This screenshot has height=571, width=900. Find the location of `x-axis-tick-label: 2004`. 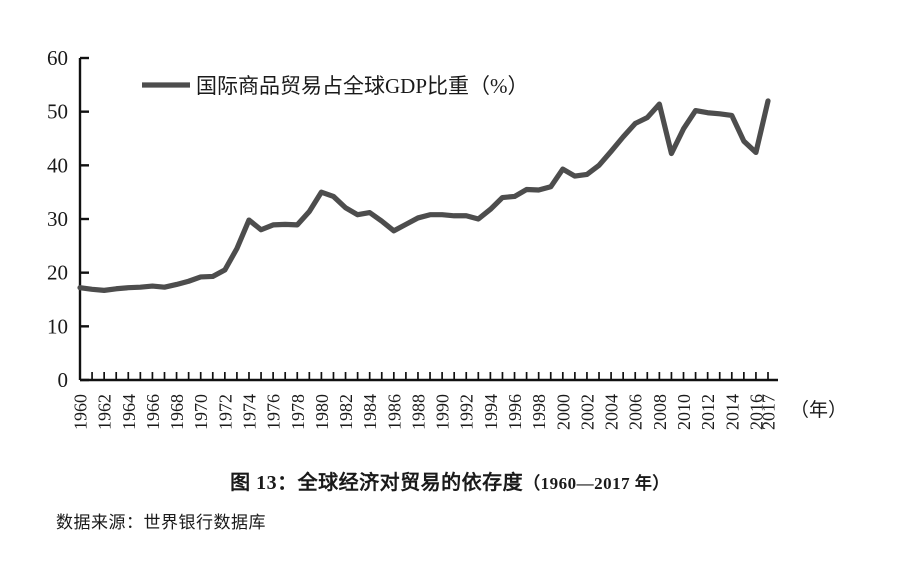

x-axis-tick-label: 2004 is located at coordinates (612, 412).